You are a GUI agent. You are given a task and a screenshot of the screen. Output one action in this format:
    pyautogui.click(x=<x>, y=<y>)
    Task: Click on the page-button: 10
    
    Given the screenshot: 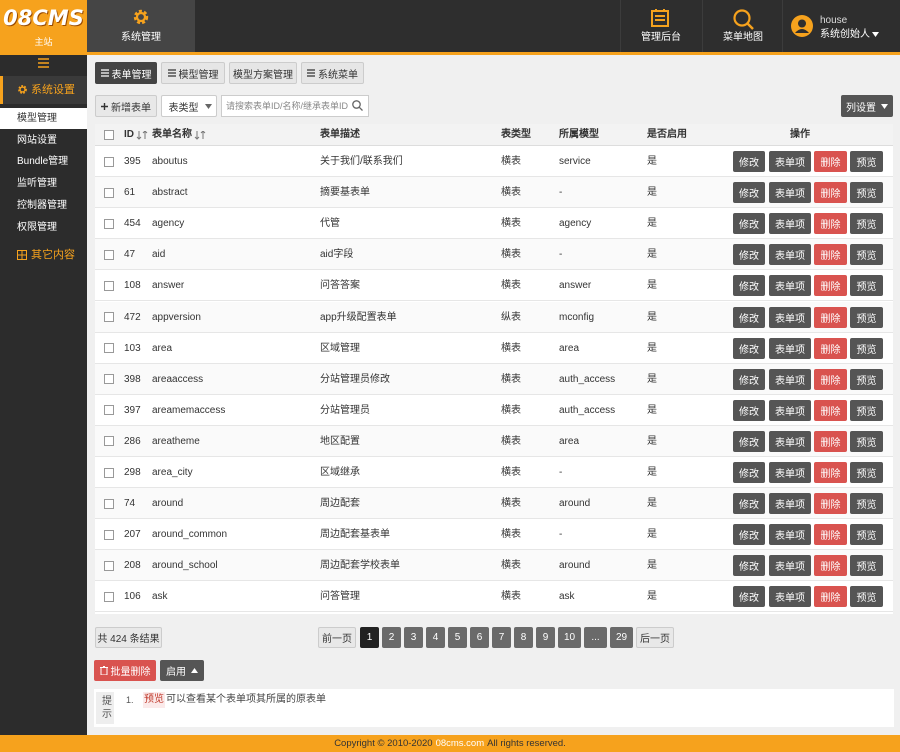 What is the action you would take?
    pyautogui.click(x=569, y=637)
    